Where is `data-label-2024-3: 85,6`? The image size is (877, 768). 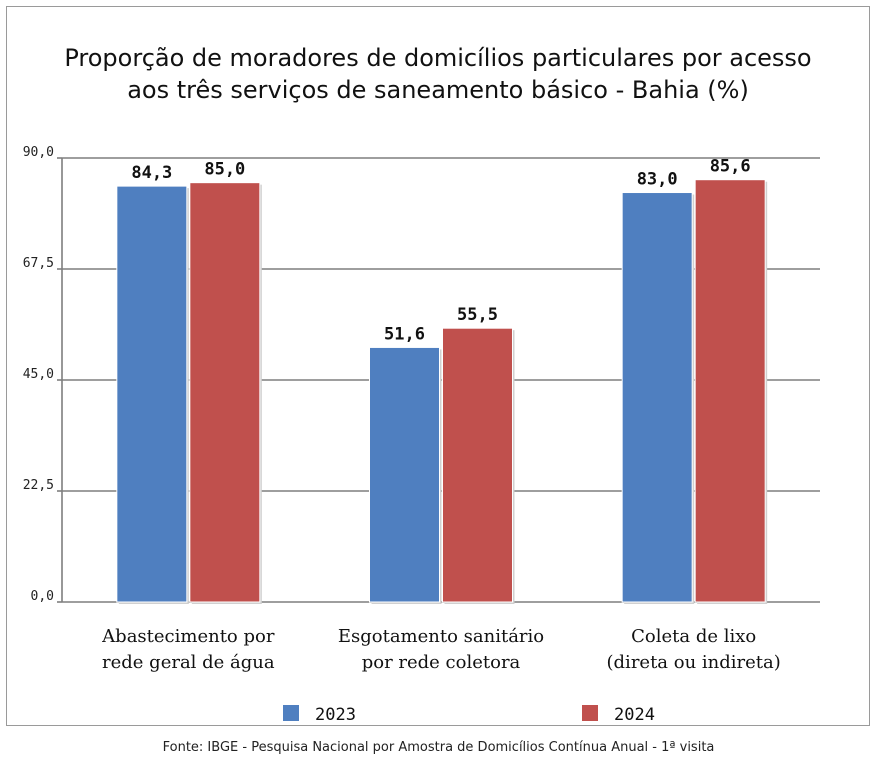
data-label-2024-3: 85,6 is located at coordinates (730, 167).